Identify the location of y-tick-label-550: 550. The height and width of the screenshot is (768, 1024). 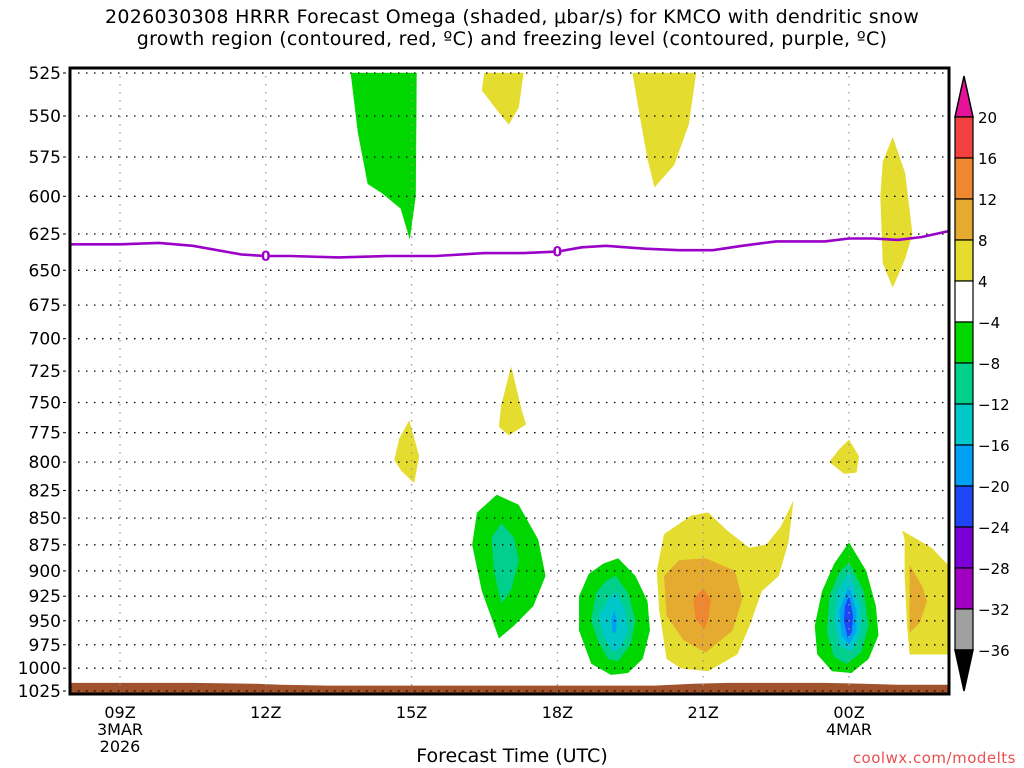
(45, 117).